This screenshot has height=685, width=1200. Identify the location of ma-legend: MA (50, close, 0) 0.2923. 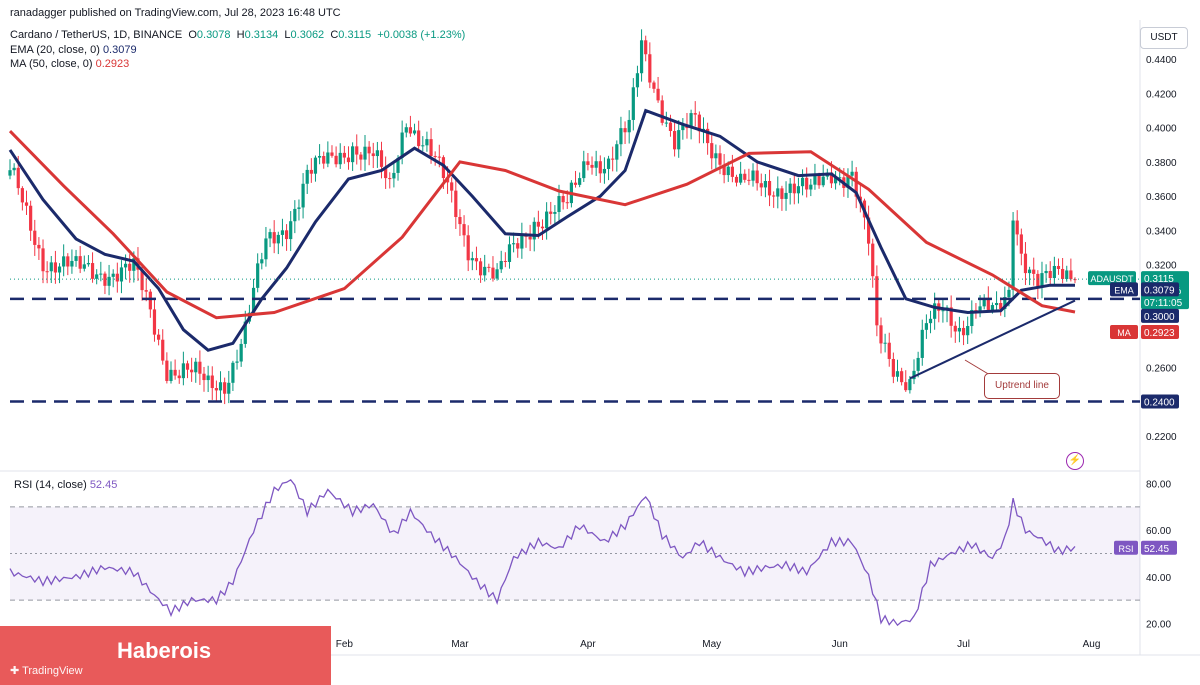
(69, 64).